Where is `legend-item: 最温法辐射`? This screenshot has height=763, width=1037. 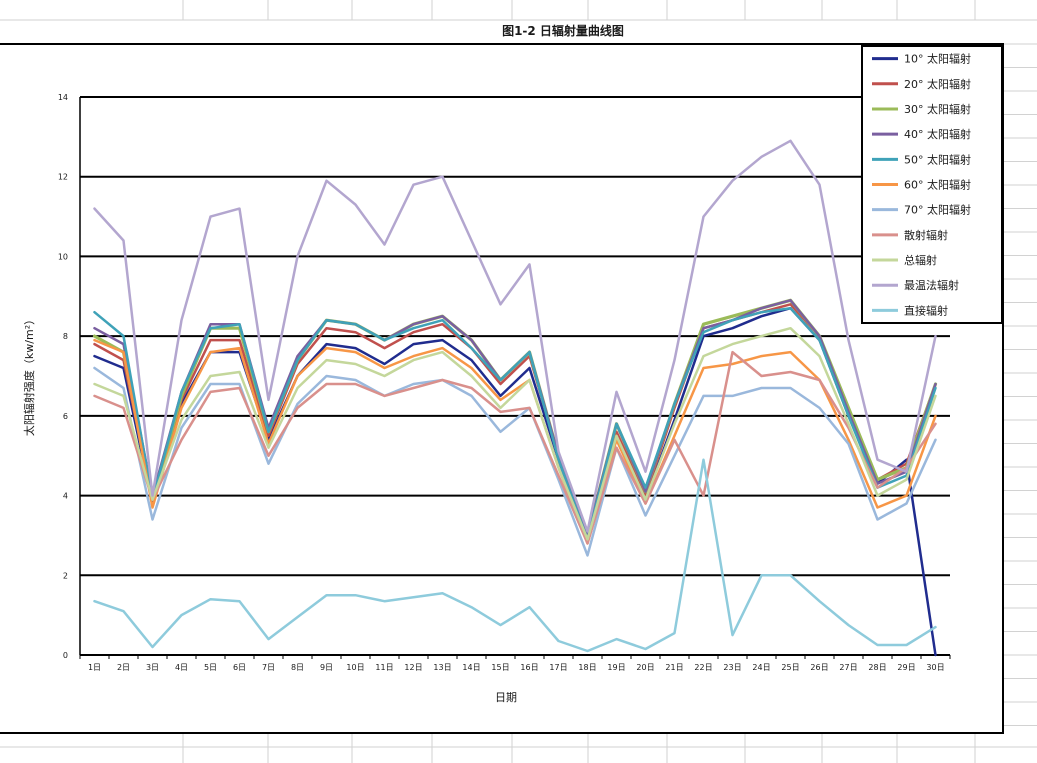 legend-item: 最温法辐射 is located at coordinates (915, 285).